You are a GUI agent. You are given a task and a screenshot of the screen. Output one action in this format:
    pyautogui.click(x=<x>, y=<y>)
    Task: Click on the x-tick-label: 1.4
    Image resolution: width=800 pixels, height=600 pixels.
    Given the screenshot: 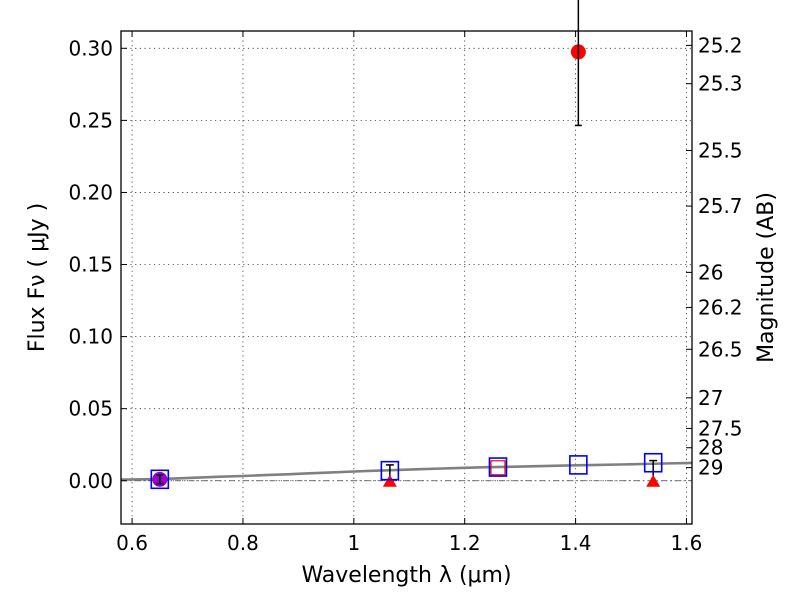 What is the action you would take?
    pyautogui.click(x=576, y=543)
    